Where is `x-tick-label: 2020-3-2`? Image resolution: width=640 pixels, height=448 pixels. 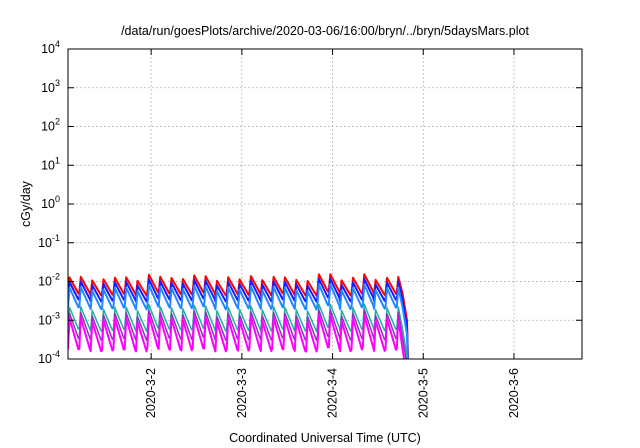 x-tick-label: 2020-3-2 is located at coordinates (151, 393).